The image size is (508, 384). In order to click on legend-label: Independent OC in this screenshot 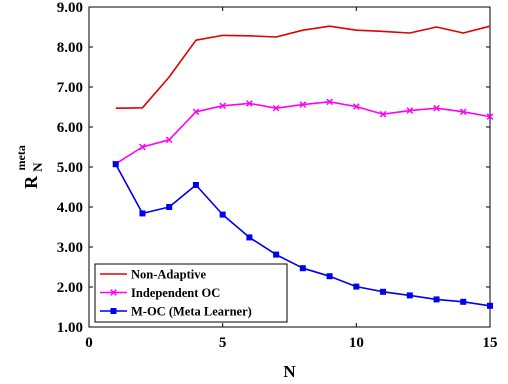, I will do `click(175, 293)`.